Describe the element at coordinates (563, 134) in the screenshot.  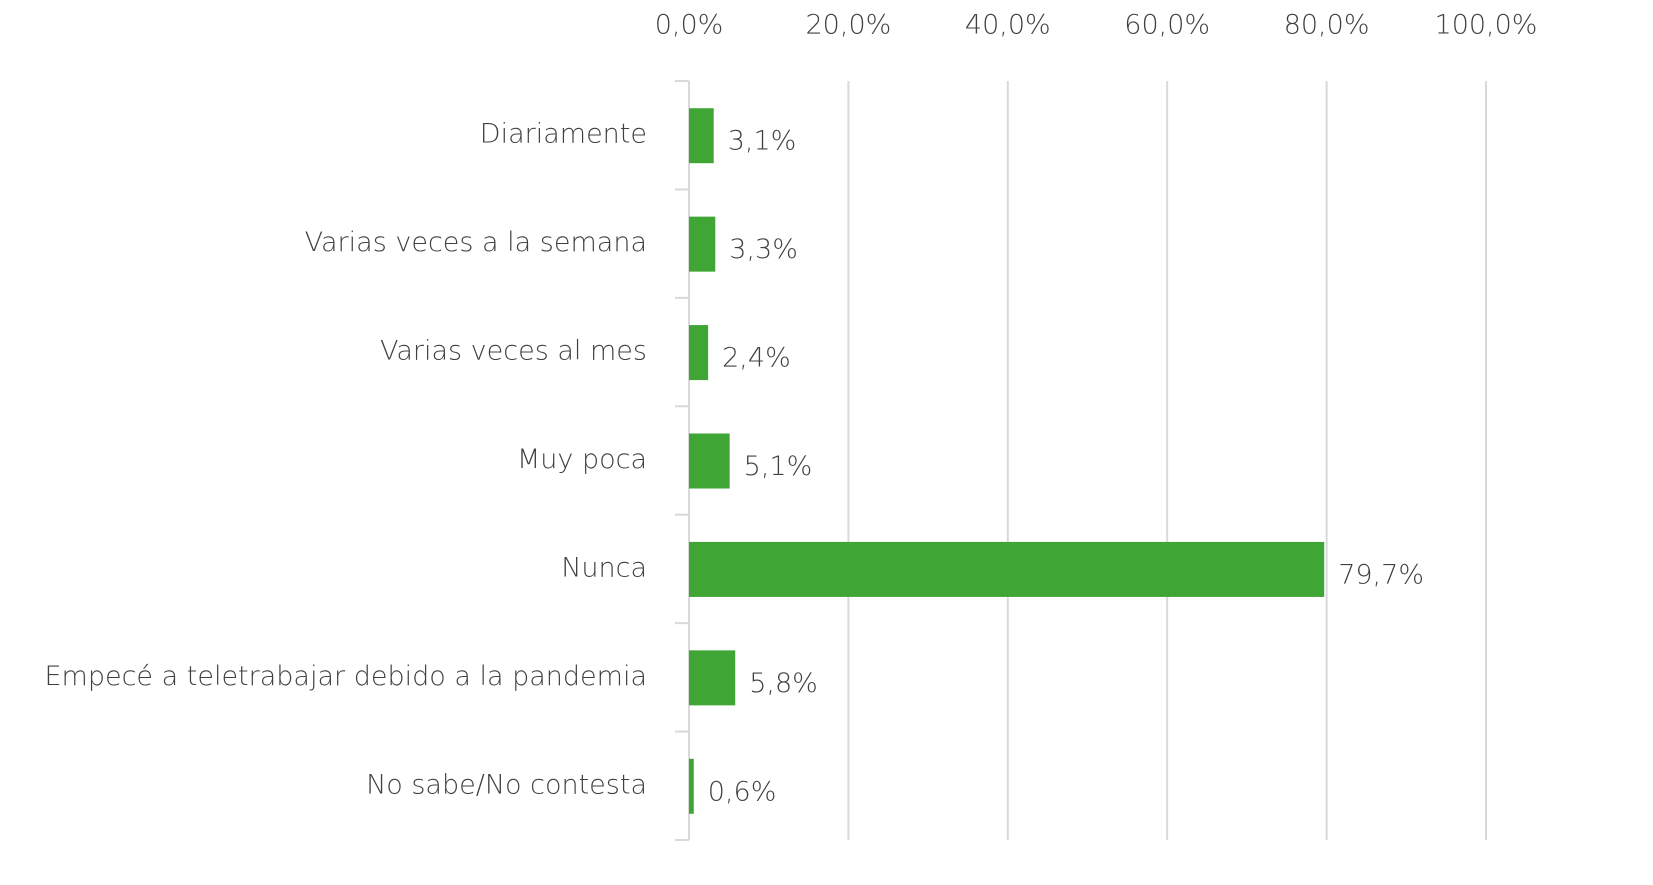
I see `y-tick-label: Diariamente` at that location.